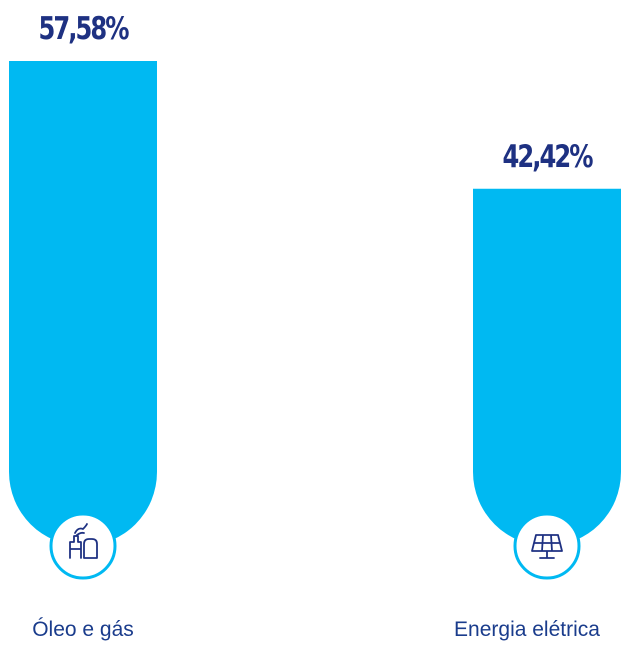 Image resolution: width=637 pixels, height=645 pixels. I want to click on solar-panel-icon-shape, so click(547, 546).